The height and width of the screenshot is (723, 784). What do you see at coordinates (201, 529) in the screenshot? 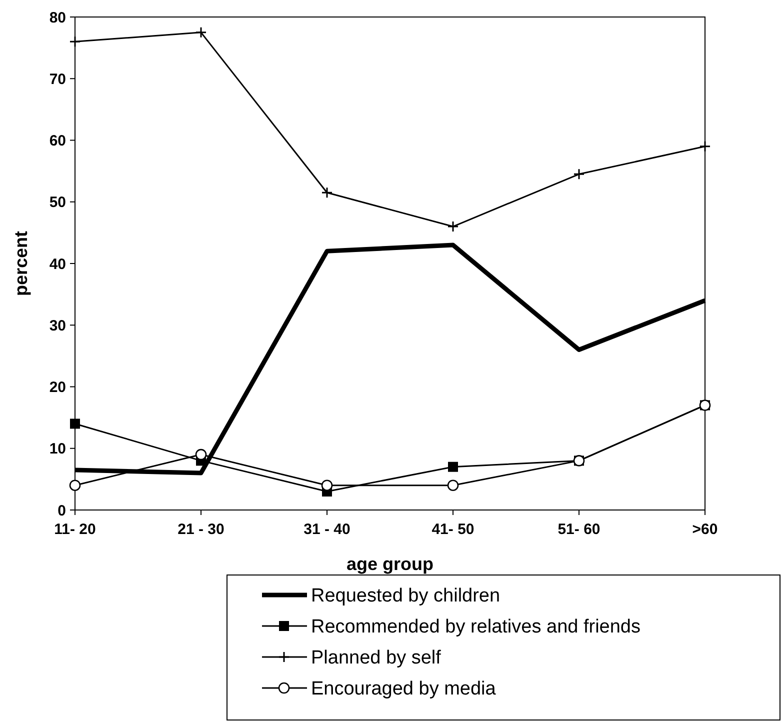
I see `x-tick-label: 21 - 30` at bounding box center [201, 529].